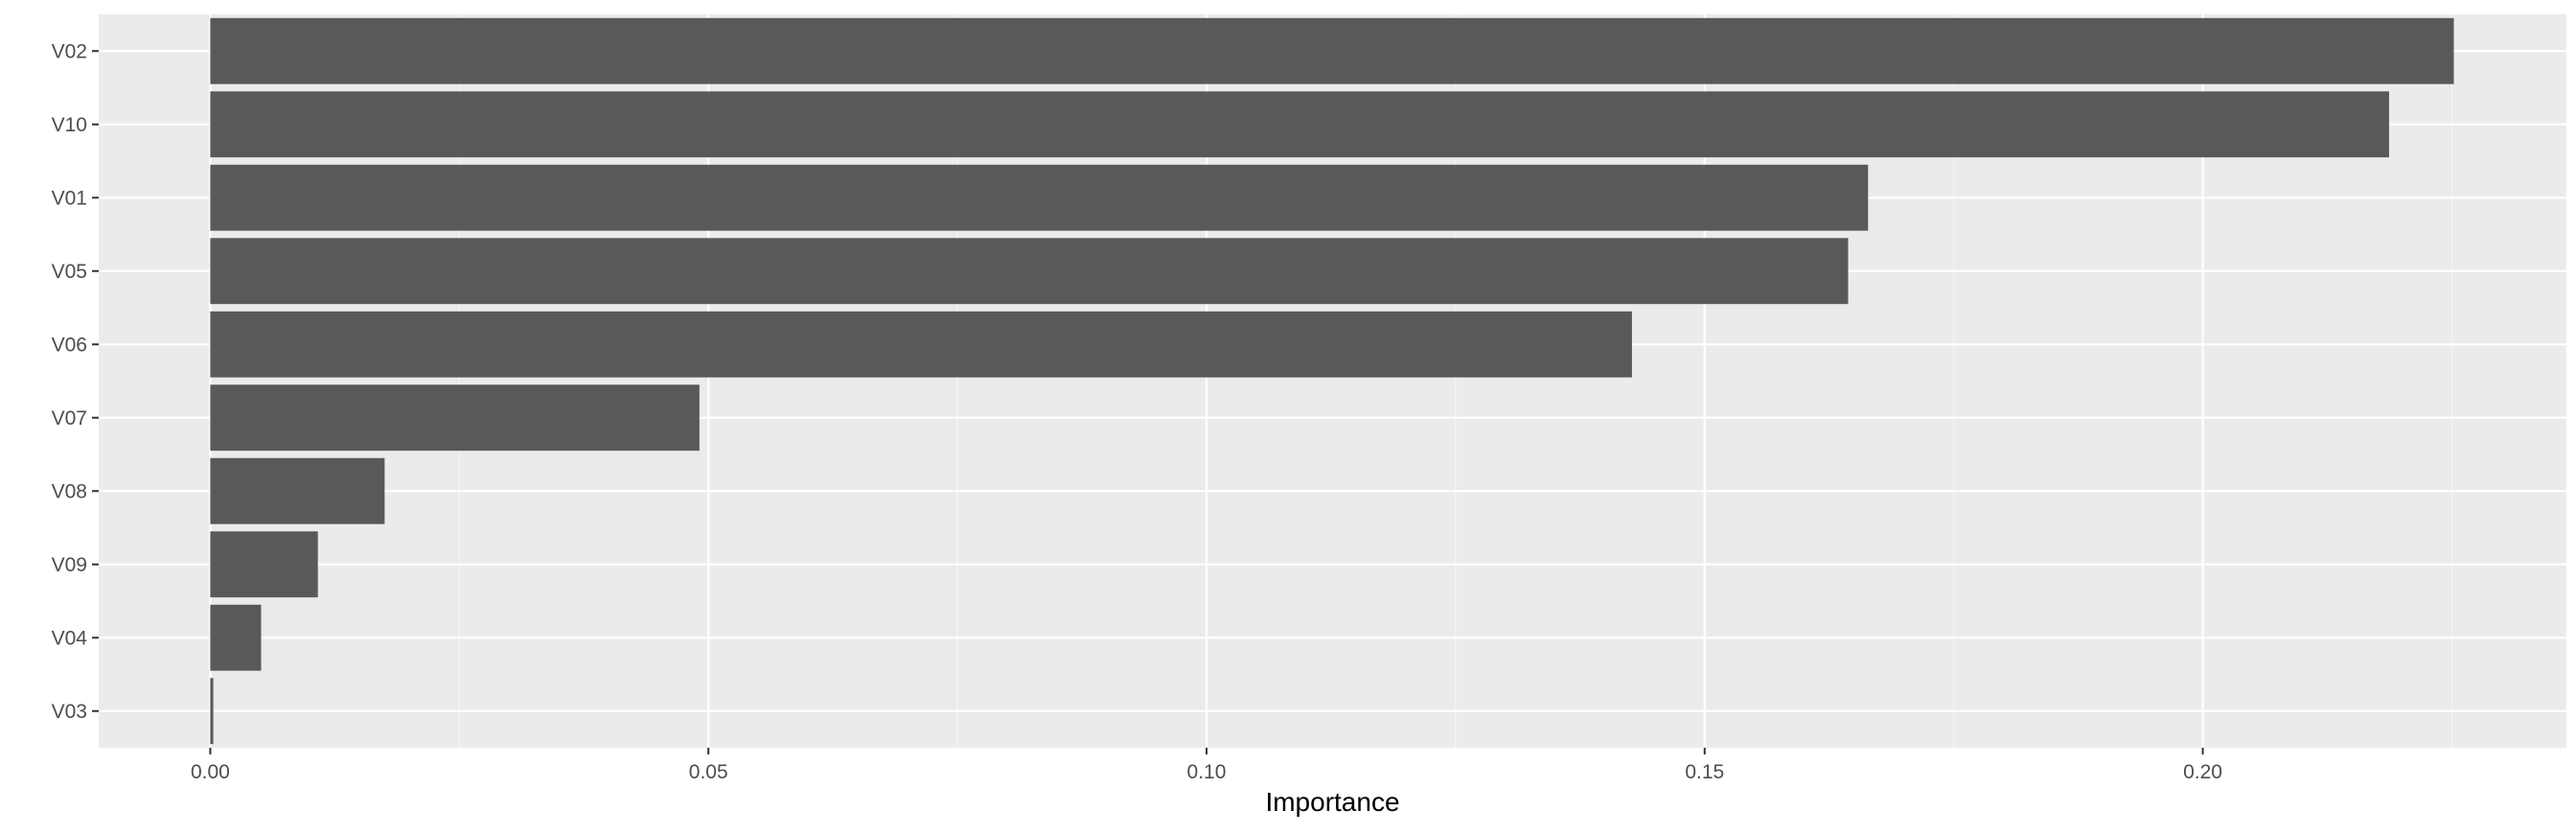 The image size is (2576, 834). Describe the element at coordinates (69, 565) in the screenshot. I see `y-tick-label: V09` at that location.